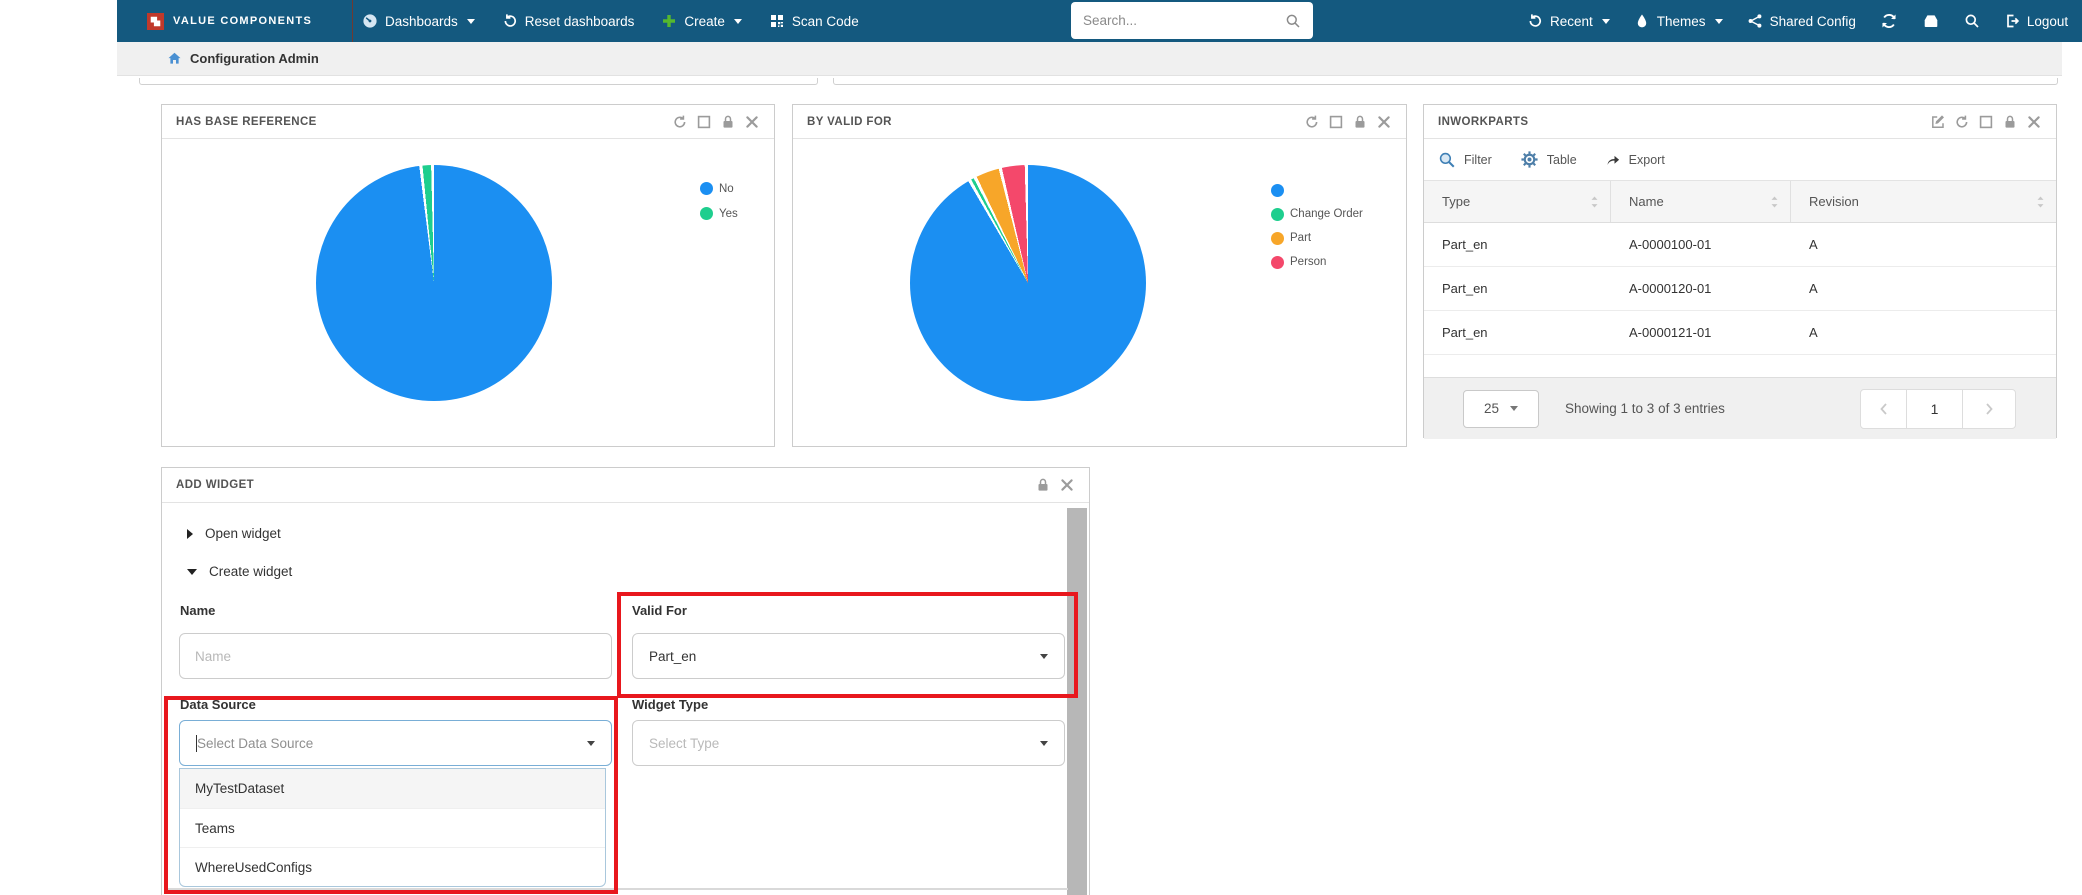  I want to click on sync-button, so click(1889, 21).